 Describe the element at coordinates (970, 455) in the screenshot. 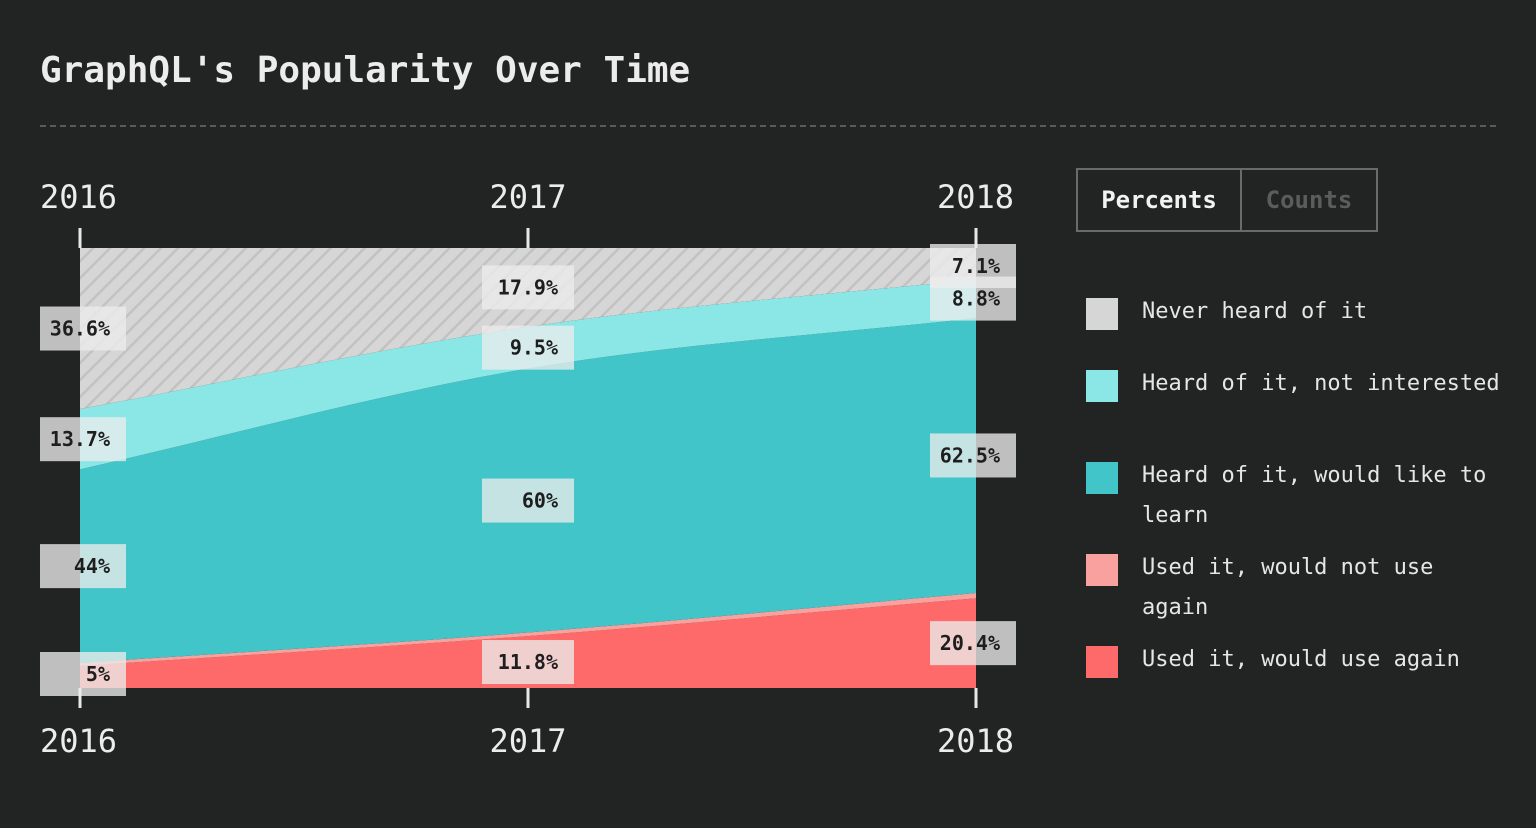

I see `data-label: 62.5%` at that location.